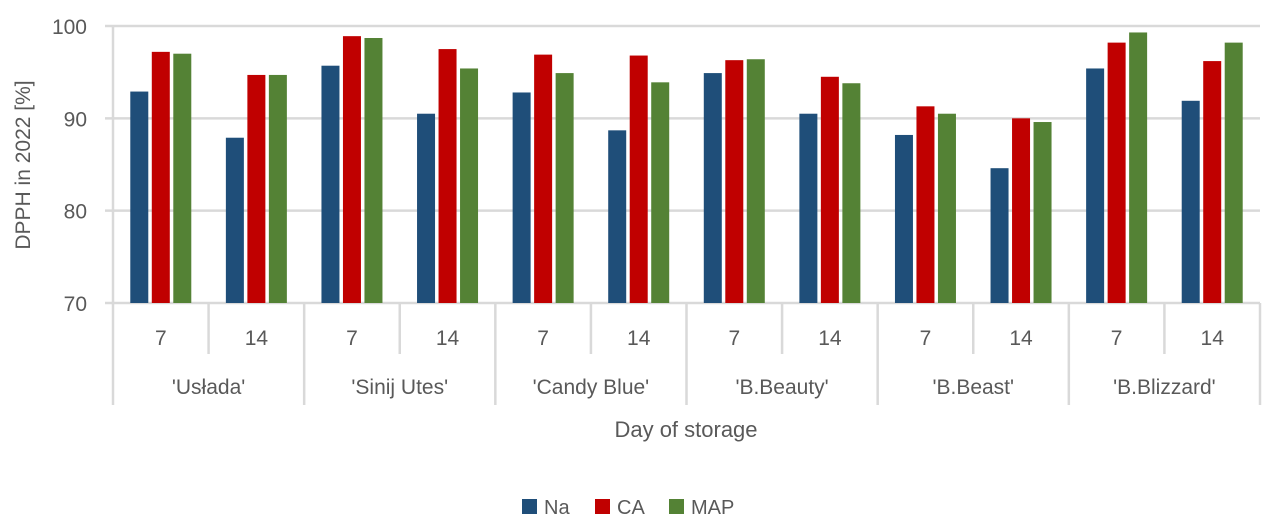 The width and height of the screenshot is (1280, 528). What do you see at coordinates (399, 387) in the screenshot?
I see `group-label: 'Sinij Utes'` at bounding box center [399, 387].